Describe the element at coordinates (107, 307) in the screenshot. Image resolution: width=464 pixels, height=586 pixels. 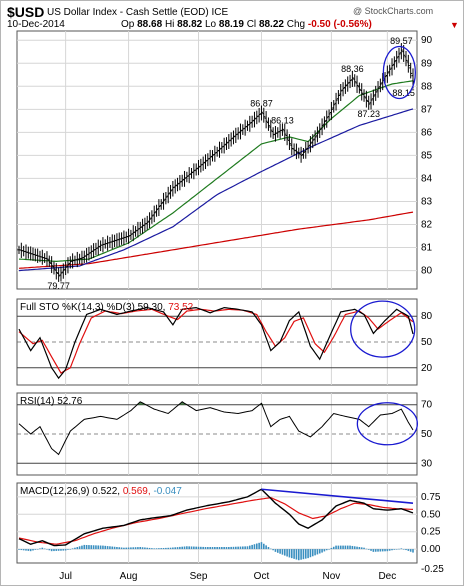
I see `sto-label: Full STO %K(14,3) %D(3) 59.30, 73.52` at that location.